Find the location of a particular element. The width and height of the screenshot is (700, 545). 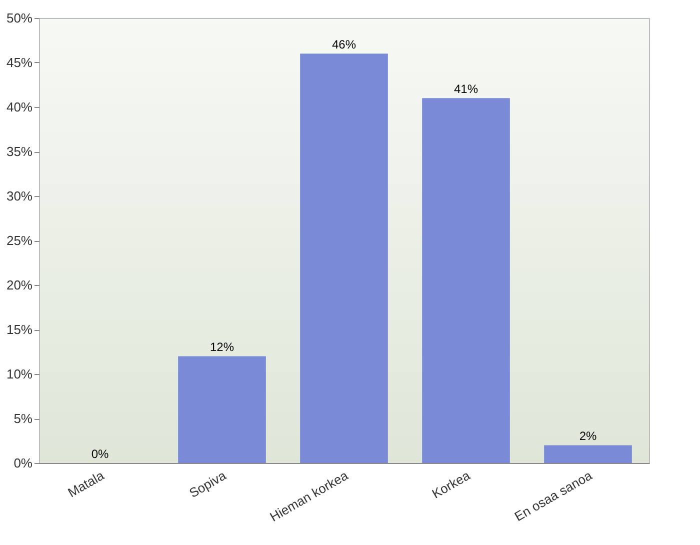

y-tick-label: 25% is located at coordinates (19, 240).